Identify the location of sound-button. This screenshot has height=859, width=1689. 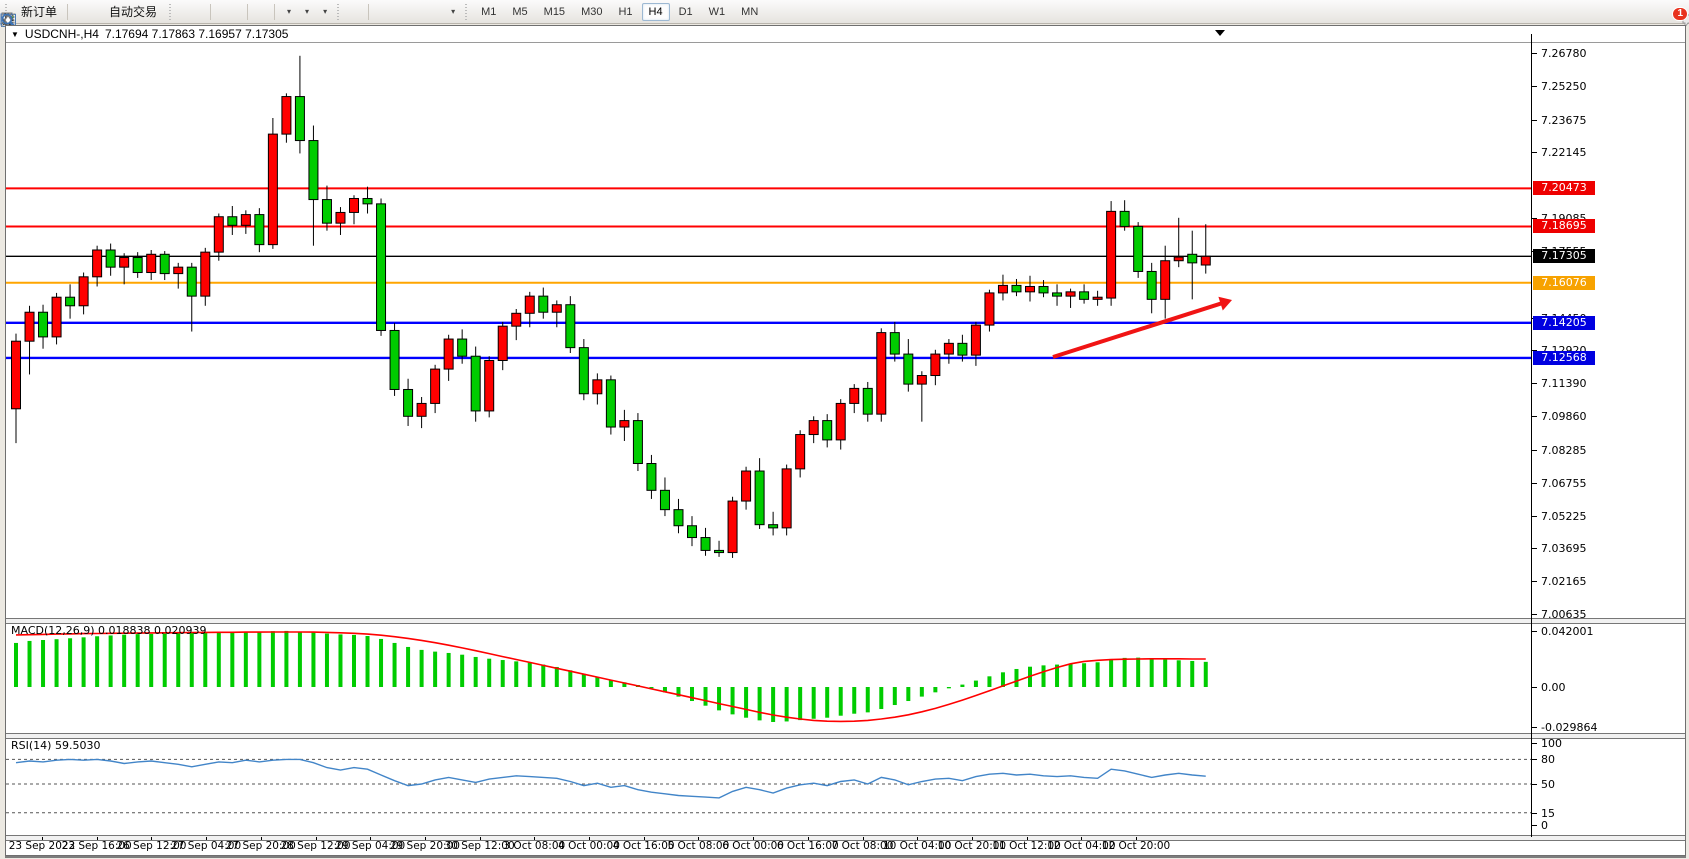
(50, 17).